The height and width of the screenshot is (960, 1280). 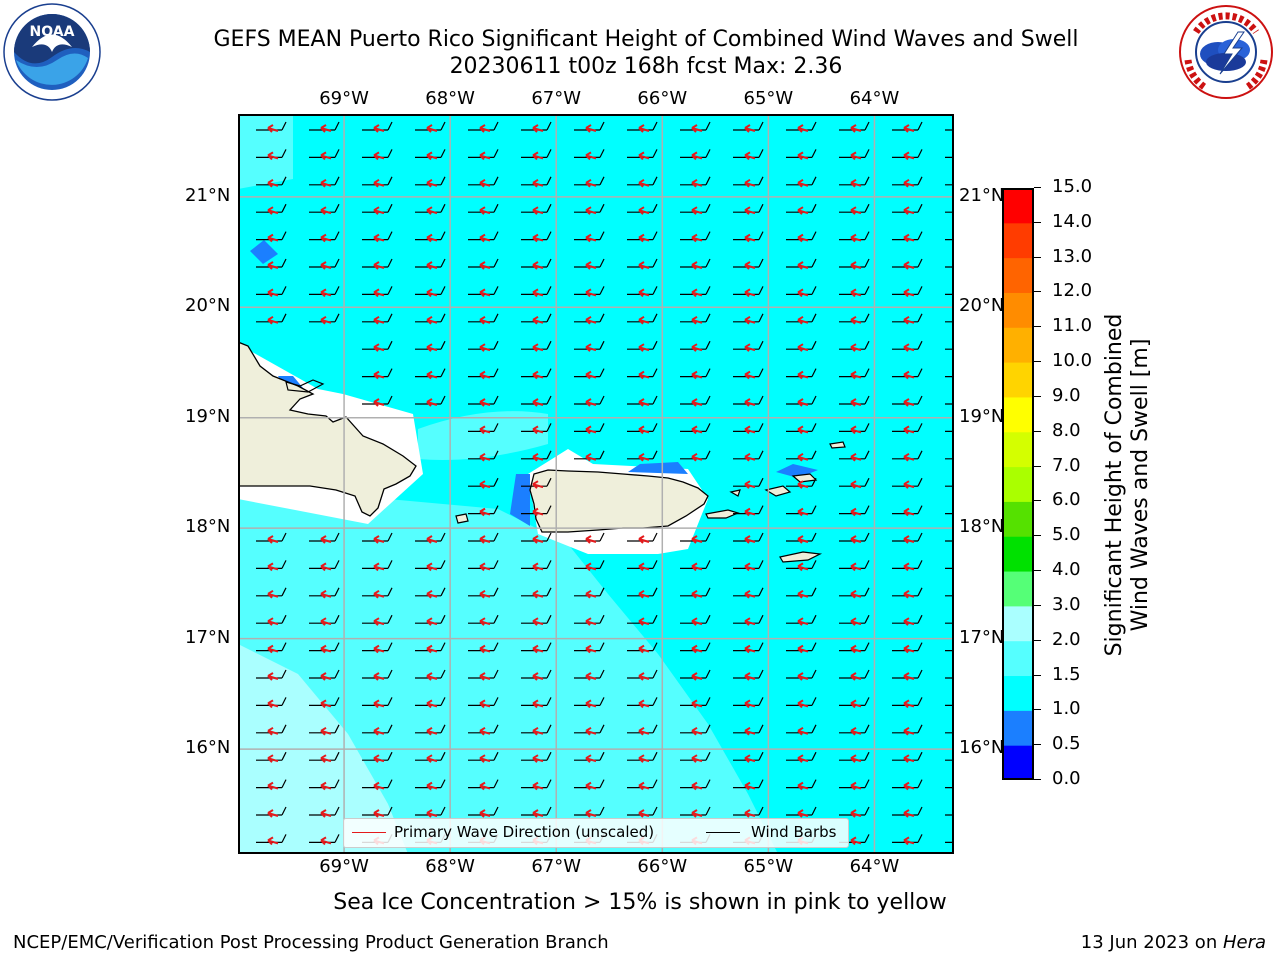 I want to click on colorbar-title-line2: Wind Waves and Swell [m], so click(x=1140, y=485).